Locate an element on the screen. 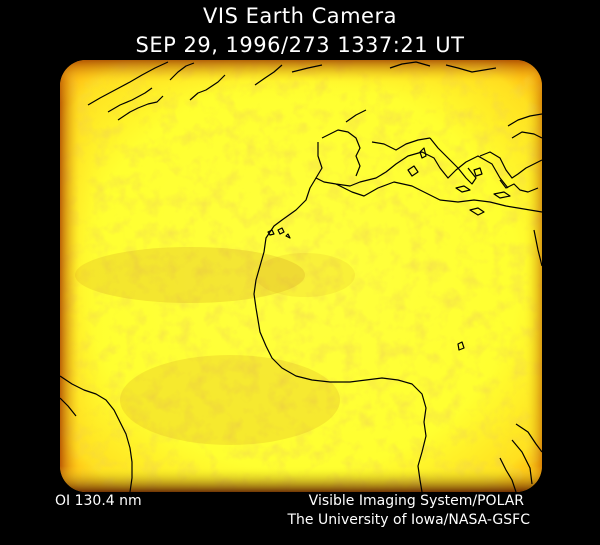 The width and height of the screenshot is (600, 545). institution-credit: The University of Iowa/NASA-GSFC is located at coordinates (408, 520).